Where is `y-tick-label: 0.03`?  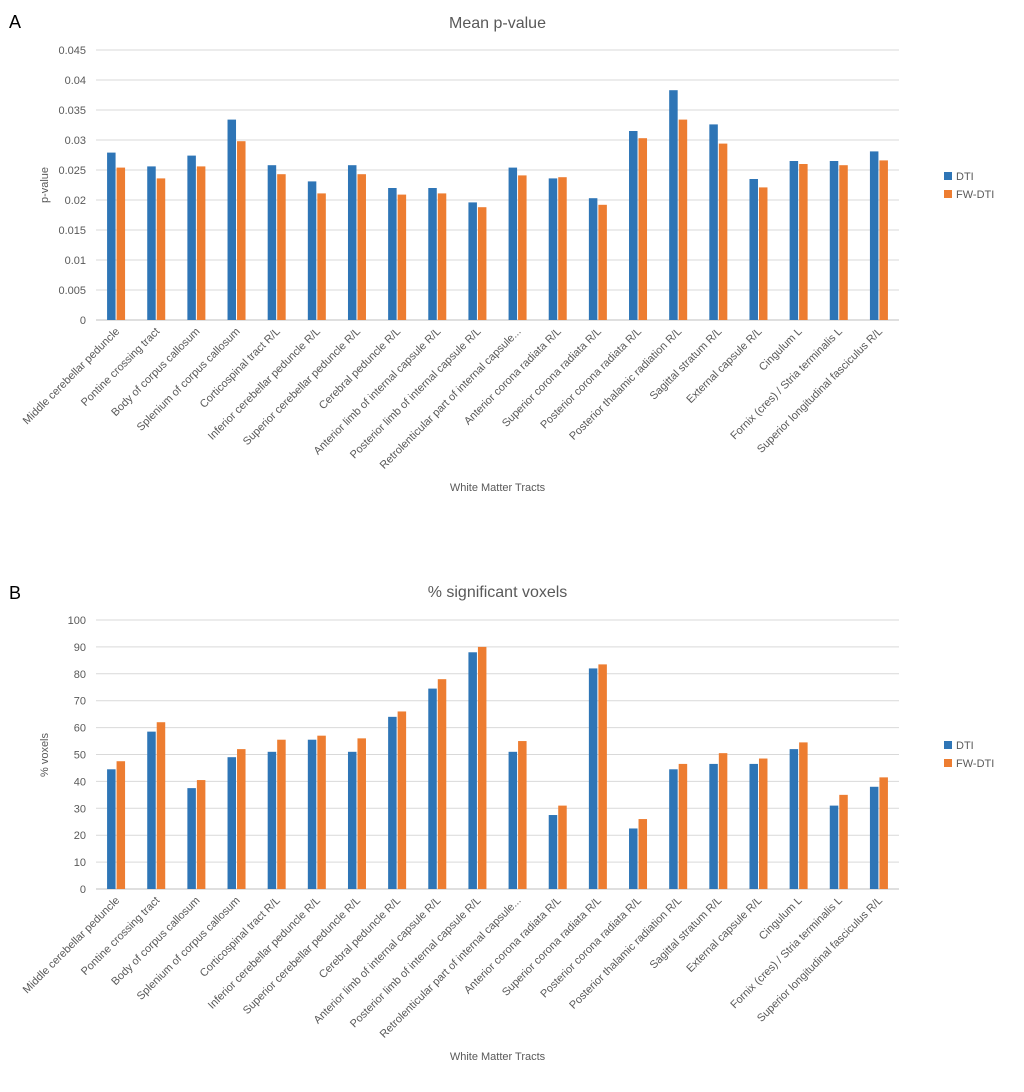
y-tick-label: 0.03 is located at coordinates (75, 141).